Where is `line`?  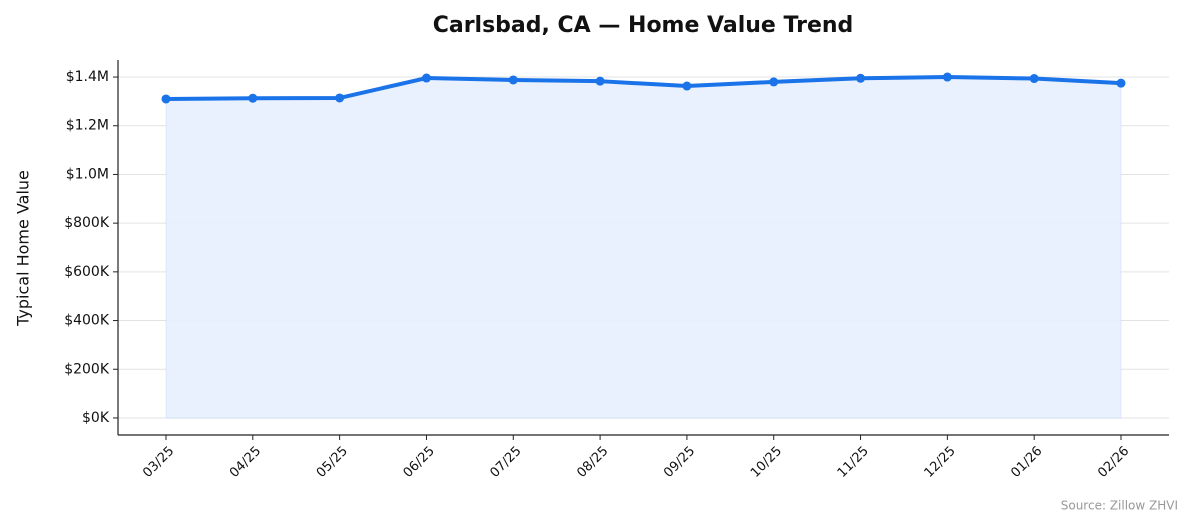 line is located at coordinates (643, 88).